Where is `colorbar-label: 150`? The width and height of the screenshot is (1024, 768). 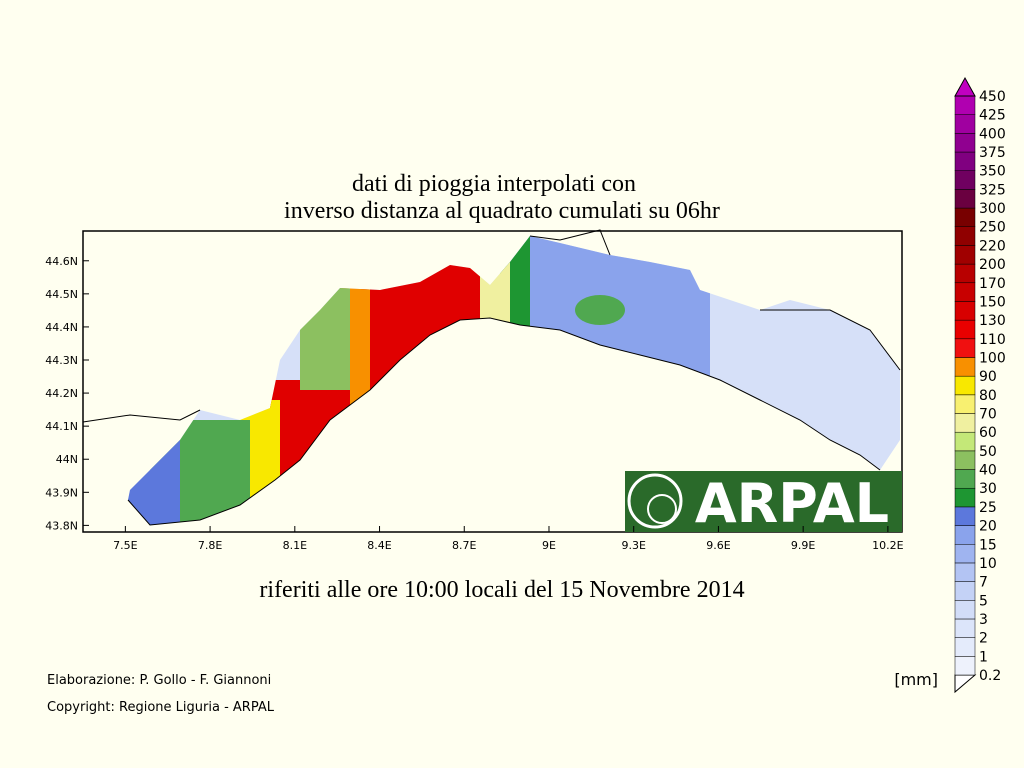 colorbar-label: 150 is located at coordinates (992, 302).